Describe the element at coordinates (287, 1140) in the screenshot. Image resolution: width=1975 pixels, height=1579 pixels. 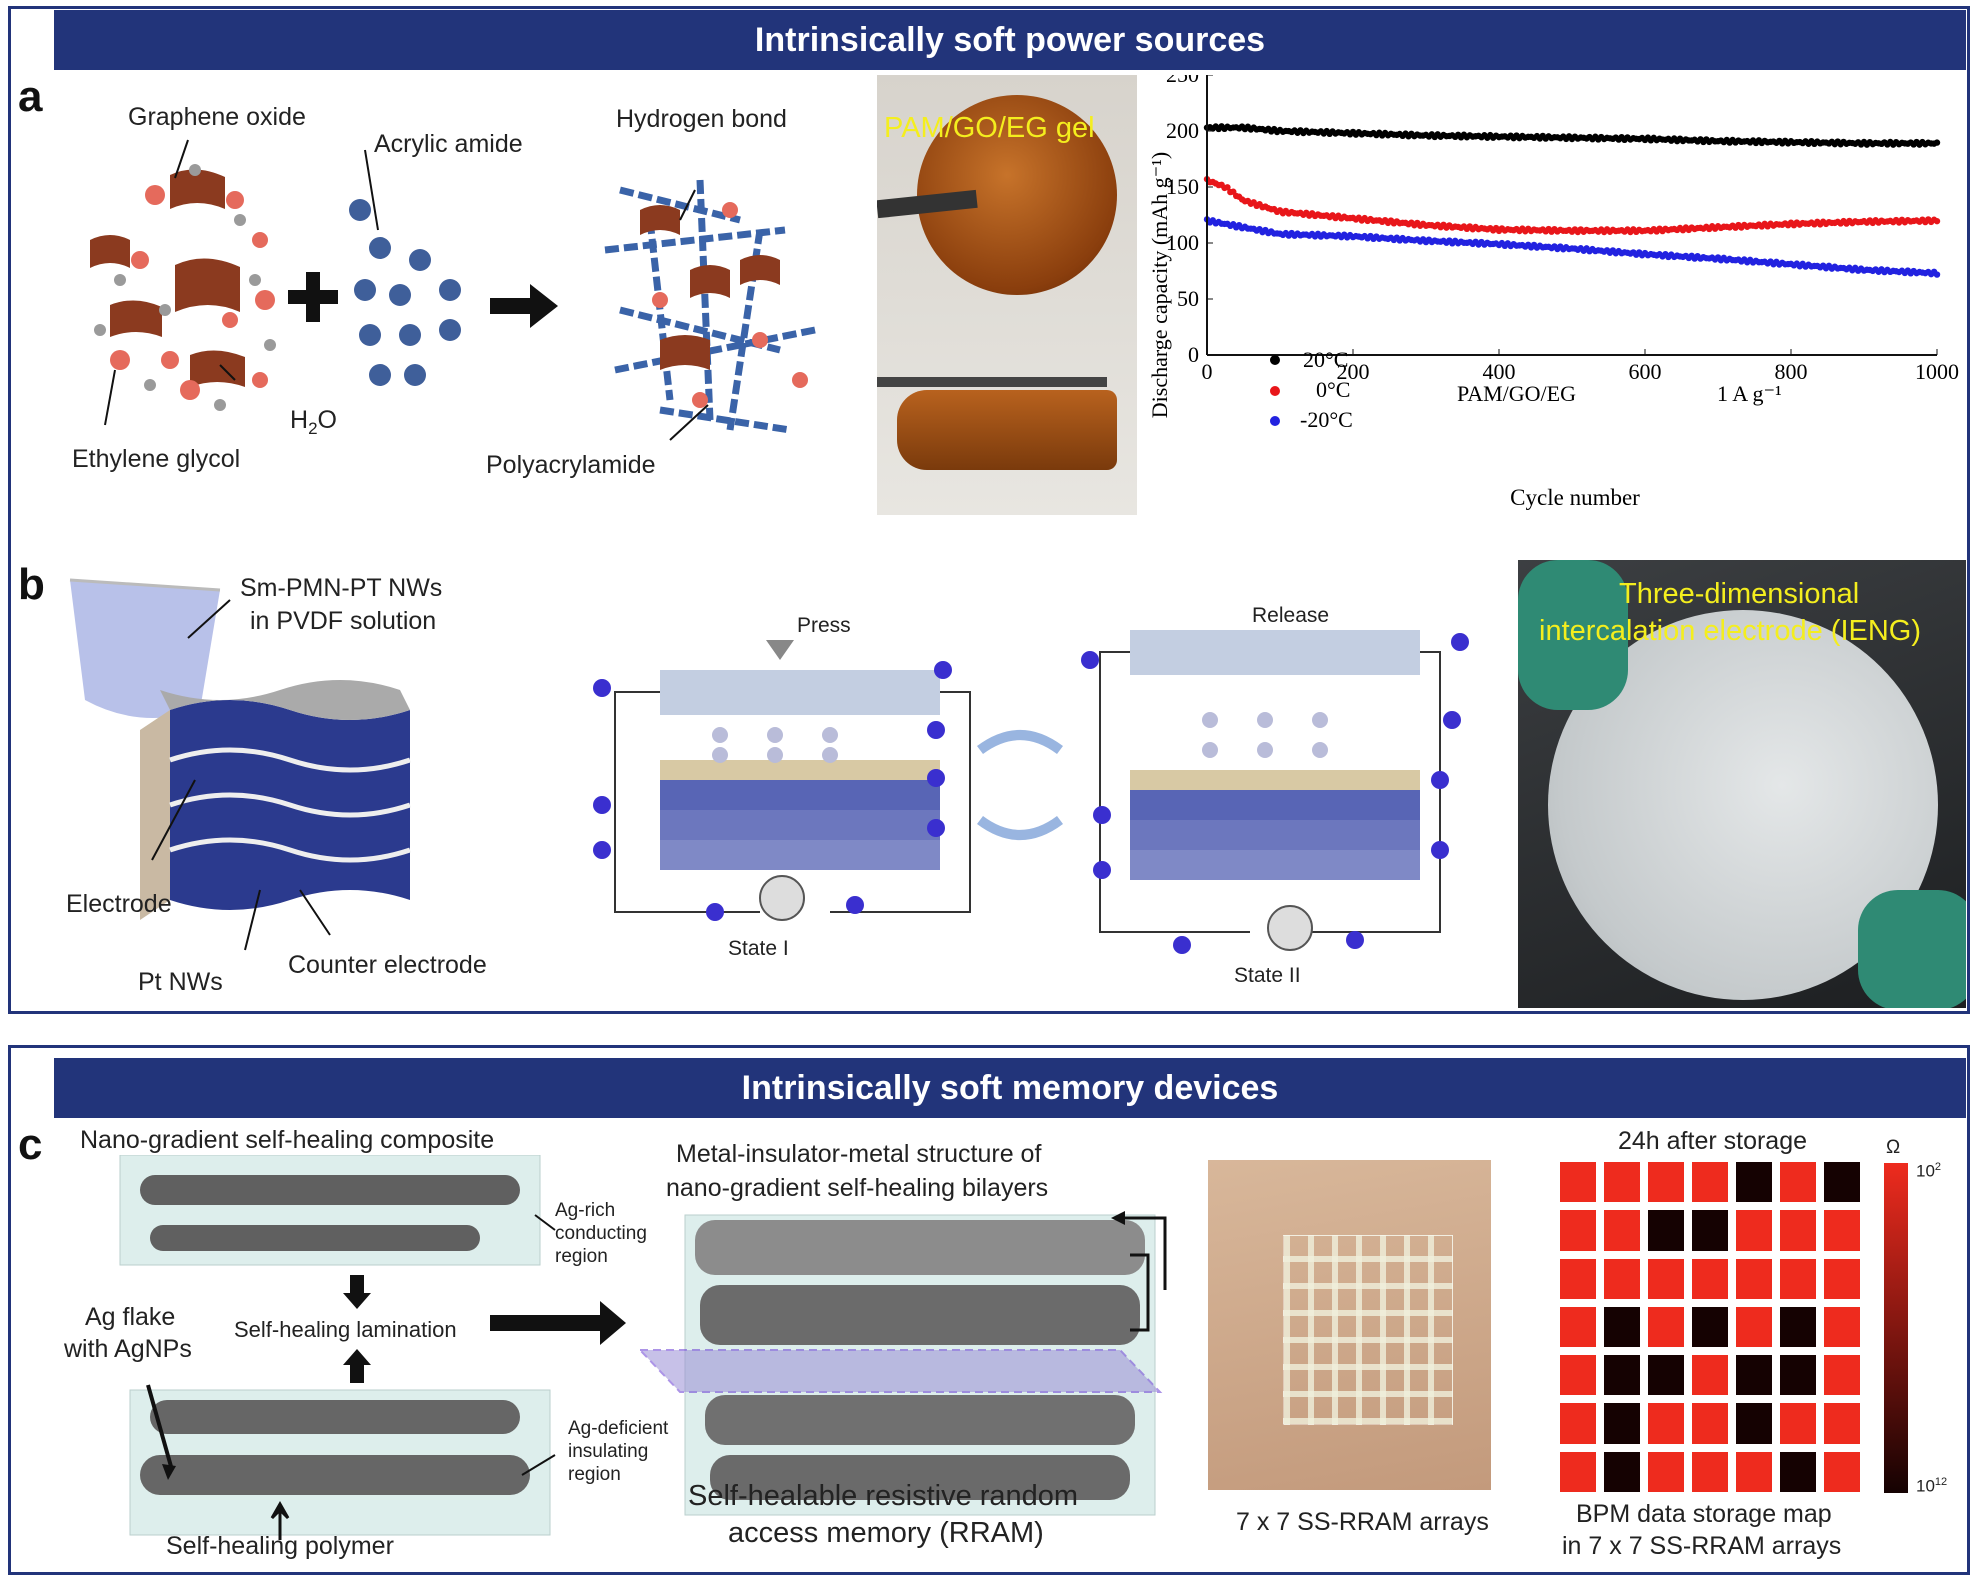
I see `label-composite-title: Nano-gradient self-healing composite` at that location.